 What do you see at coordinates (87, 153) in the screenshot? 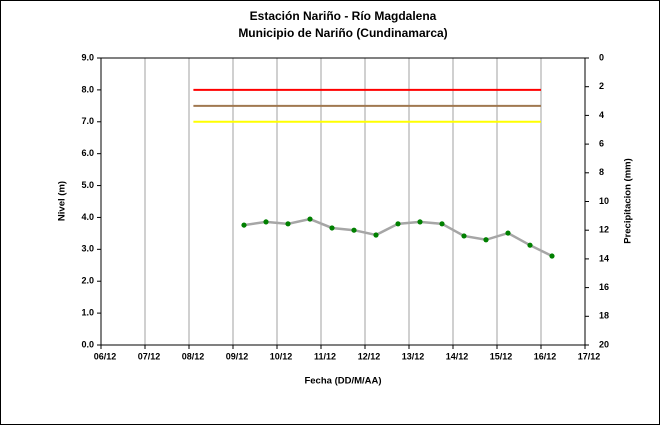
I see `y-tick-label: 6.0` at bounding box center [87, 153].